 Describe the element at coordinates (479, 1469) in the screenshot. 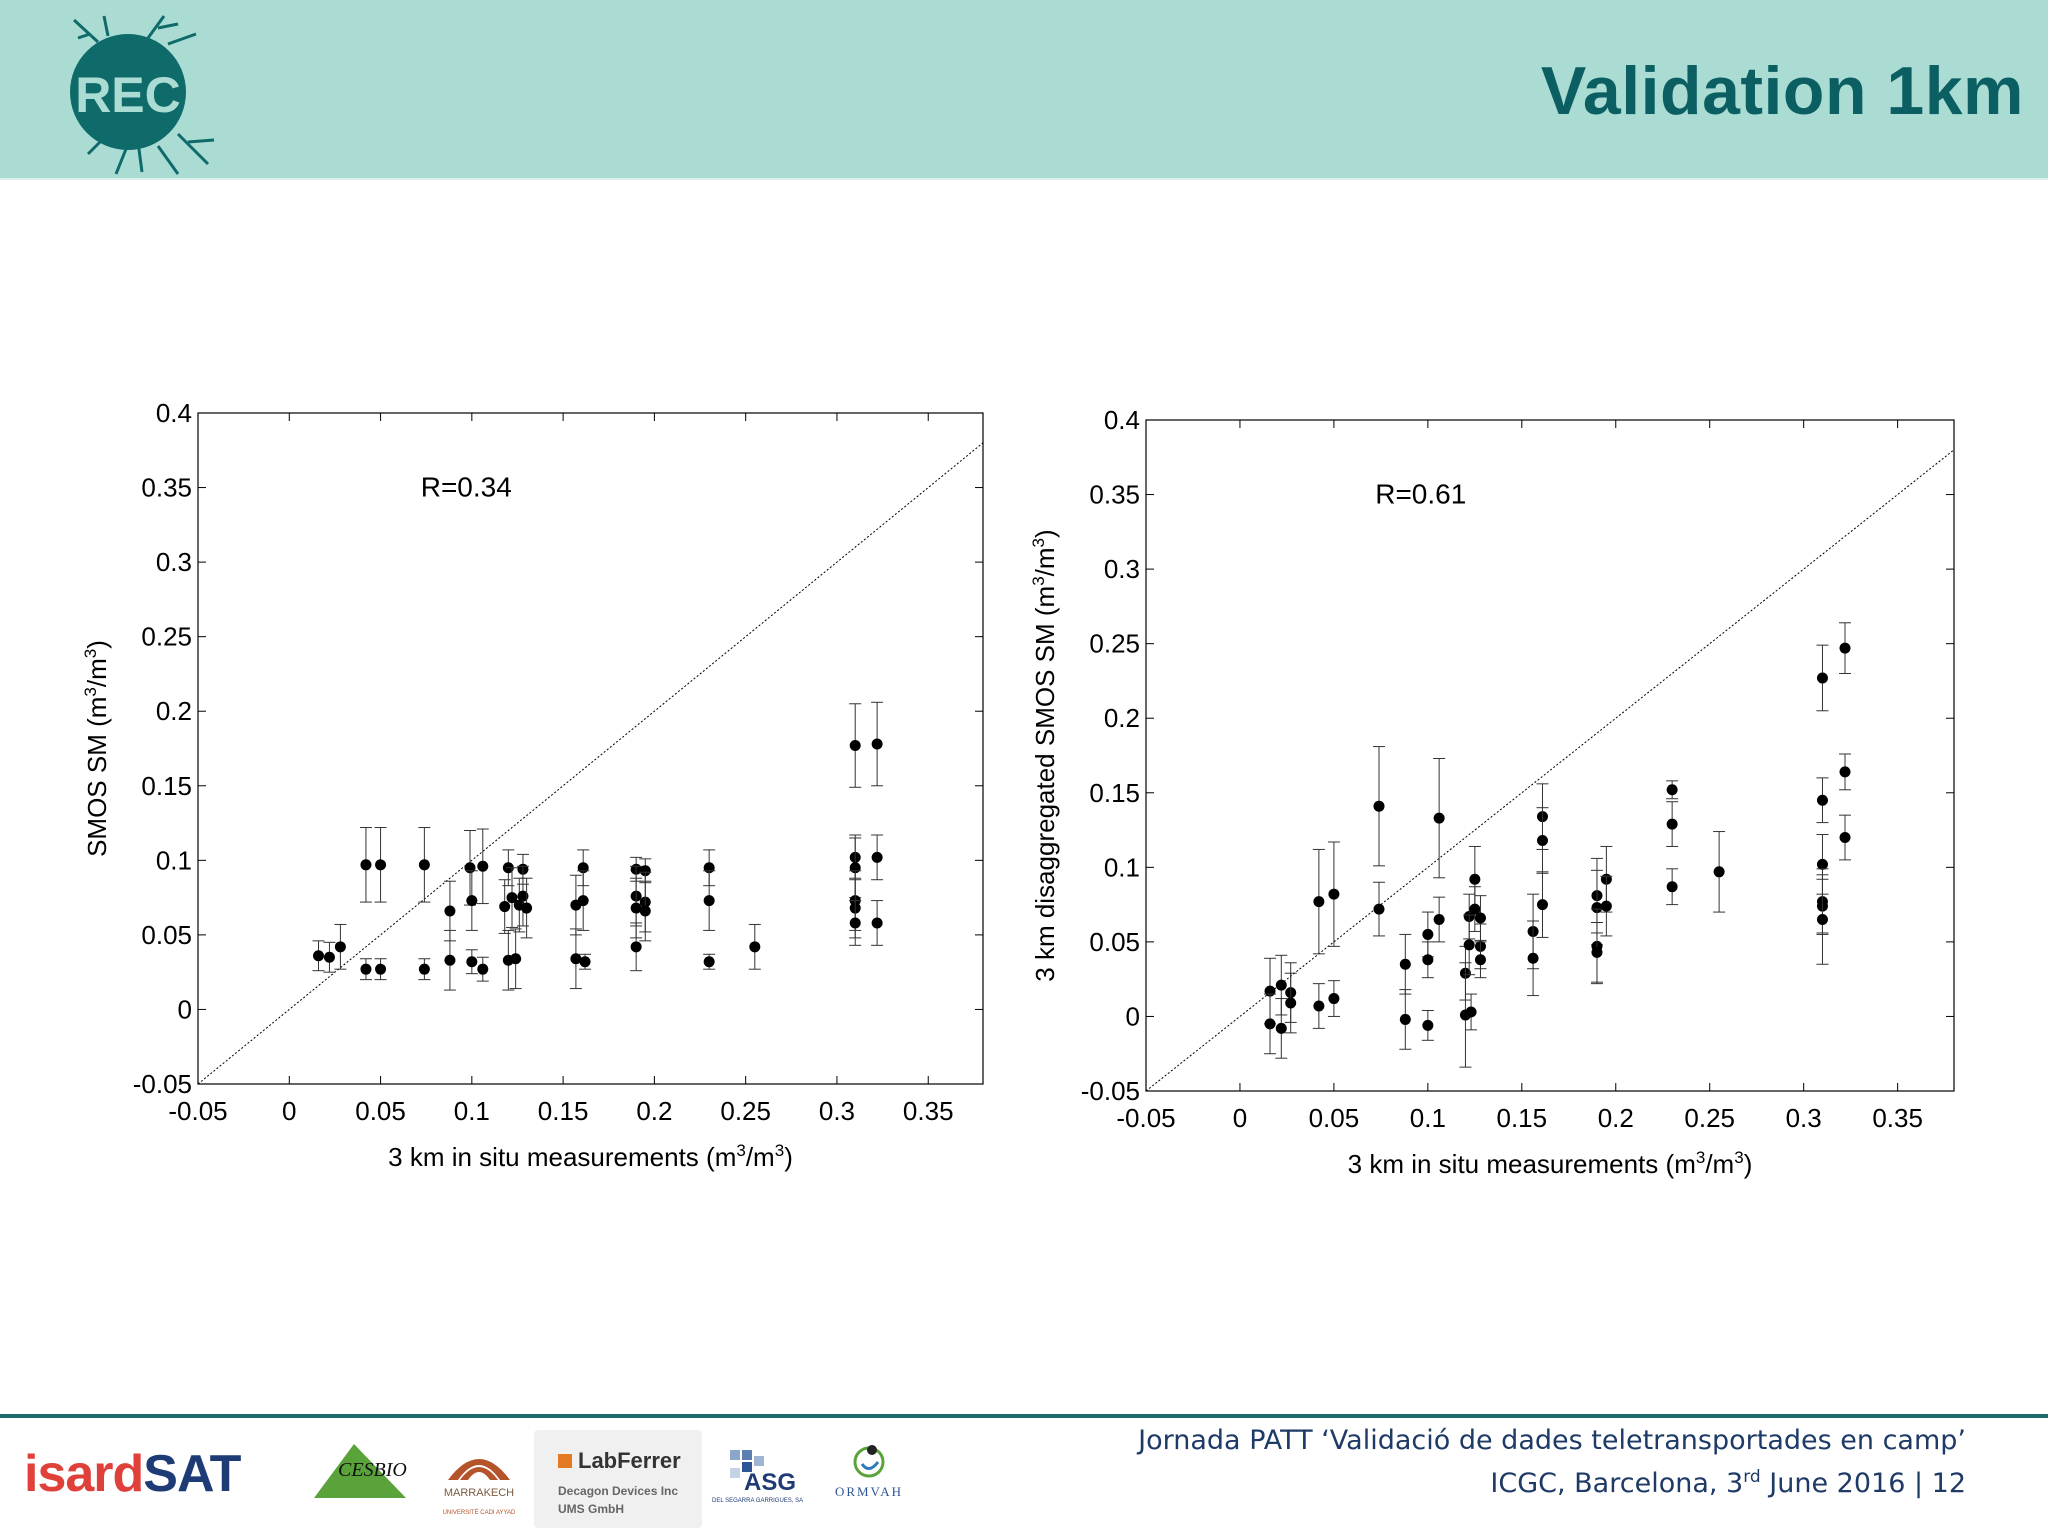

I see `marrakech-arches-icon` at that location.